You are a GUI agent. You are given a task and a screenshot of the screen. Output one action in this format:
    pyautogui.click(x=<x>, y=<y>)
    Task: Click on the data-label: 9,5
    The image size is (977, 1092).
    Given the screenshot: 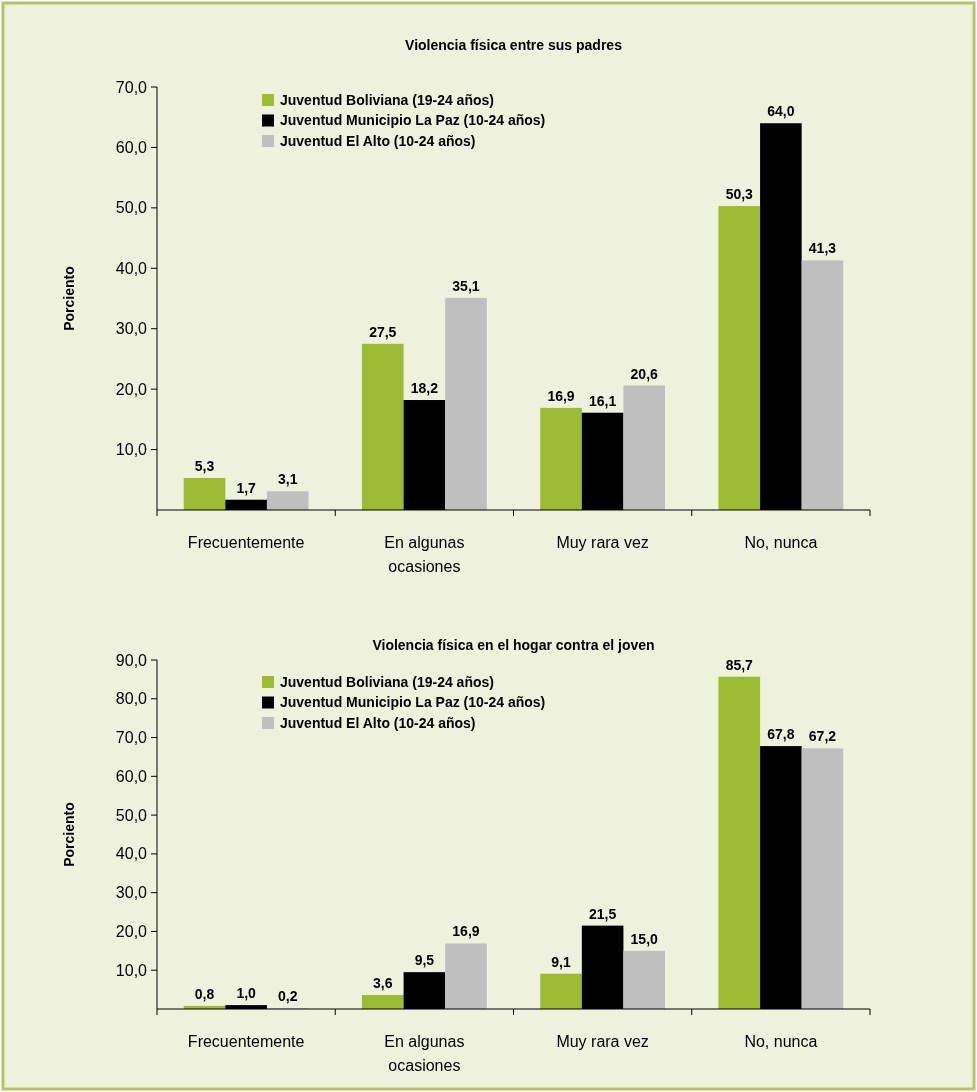 What is the action you would take?
    pyautogui.click(x=424, y=960)
    